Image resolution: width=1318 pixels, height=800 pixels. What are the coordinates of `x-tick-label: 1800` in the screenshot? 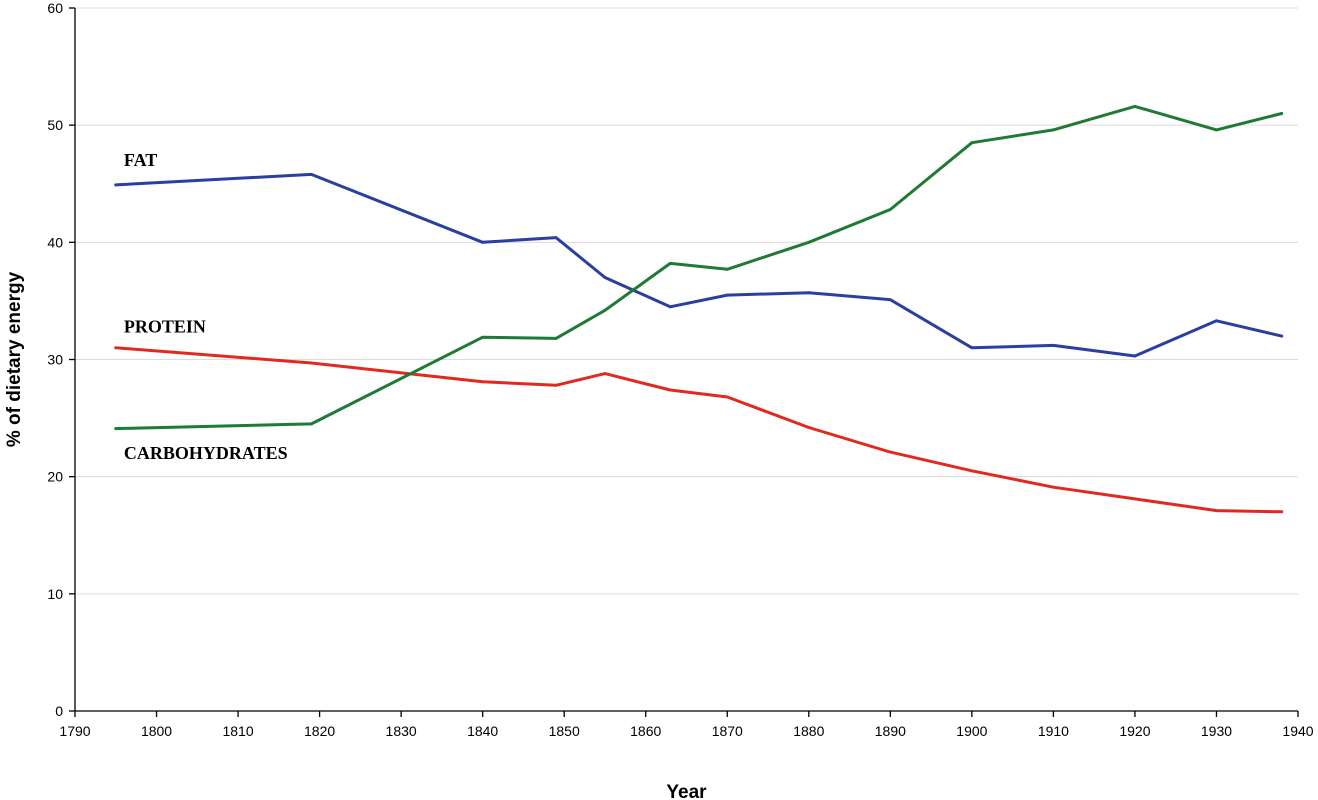 It's located at (156, 731).